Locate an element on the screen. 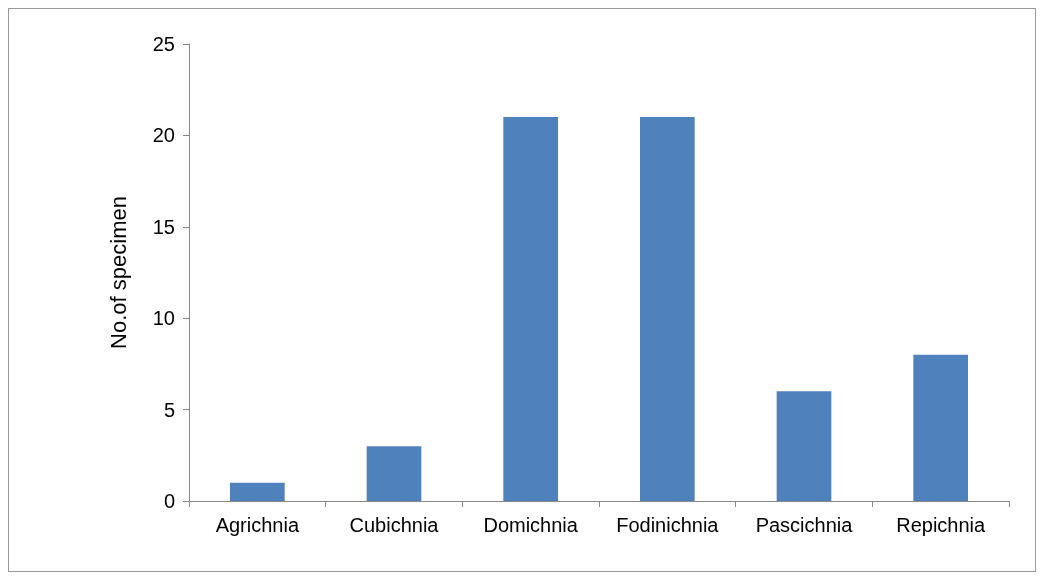 The image size is (1046, 582). y-axis-title: No.of specimen is located at coordinates (118, 272).